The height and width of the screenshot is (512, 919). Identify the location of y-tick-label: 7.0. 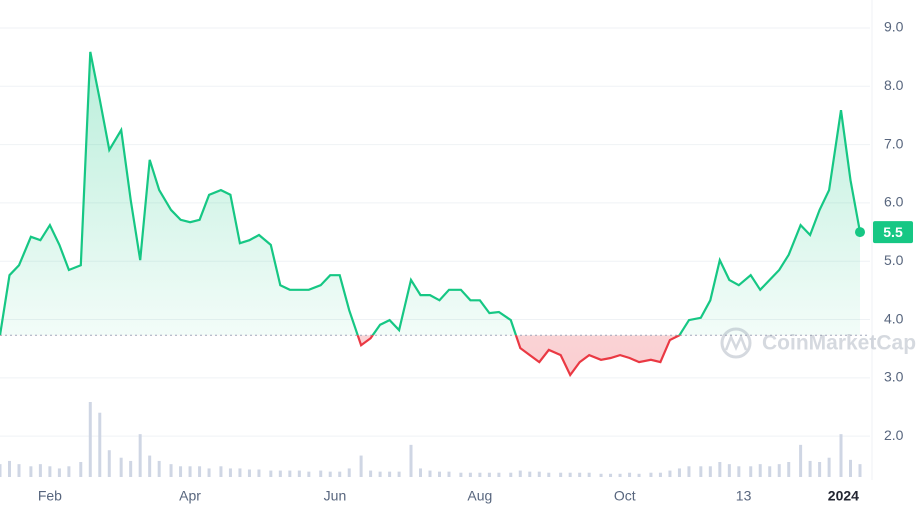
(894, 143).